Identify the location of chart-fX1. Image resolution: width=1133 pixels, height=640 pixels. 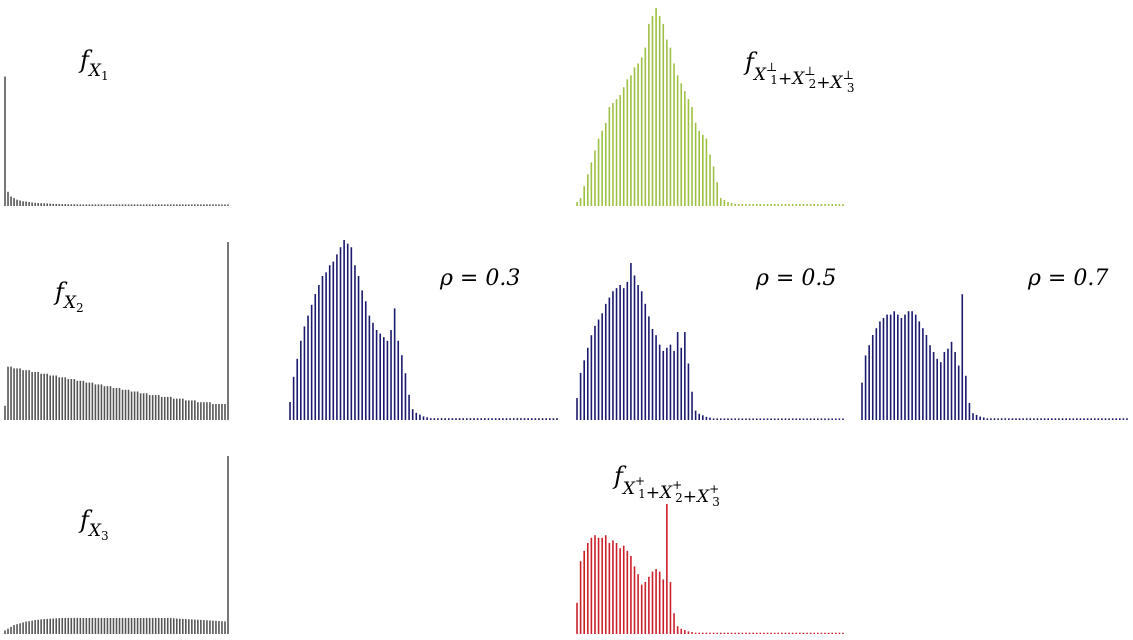
(116, 141).